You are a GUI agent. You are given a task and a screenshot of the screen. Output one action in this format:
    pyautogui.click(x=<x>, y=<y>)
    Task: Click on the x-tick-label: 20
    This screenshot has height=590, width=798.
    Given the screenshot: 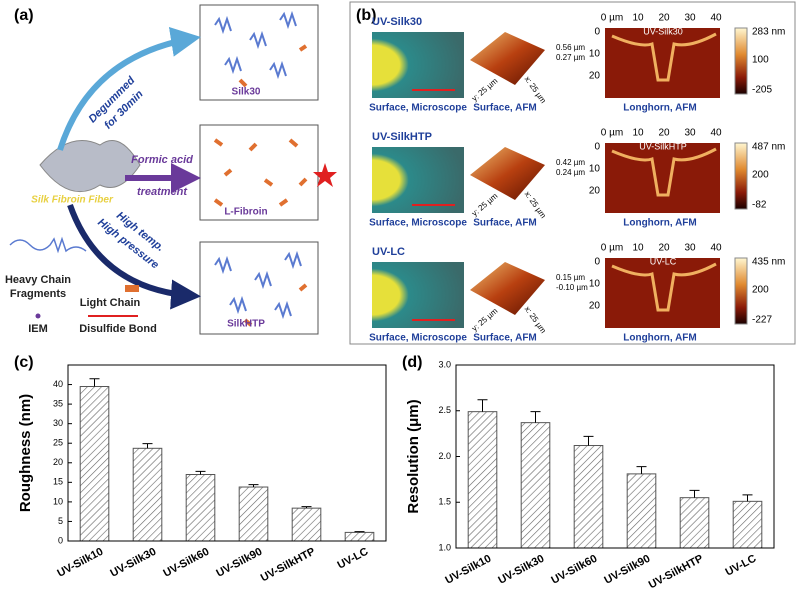 What is the action you would take?
    pyautogui.click(x=664, y=18)
    